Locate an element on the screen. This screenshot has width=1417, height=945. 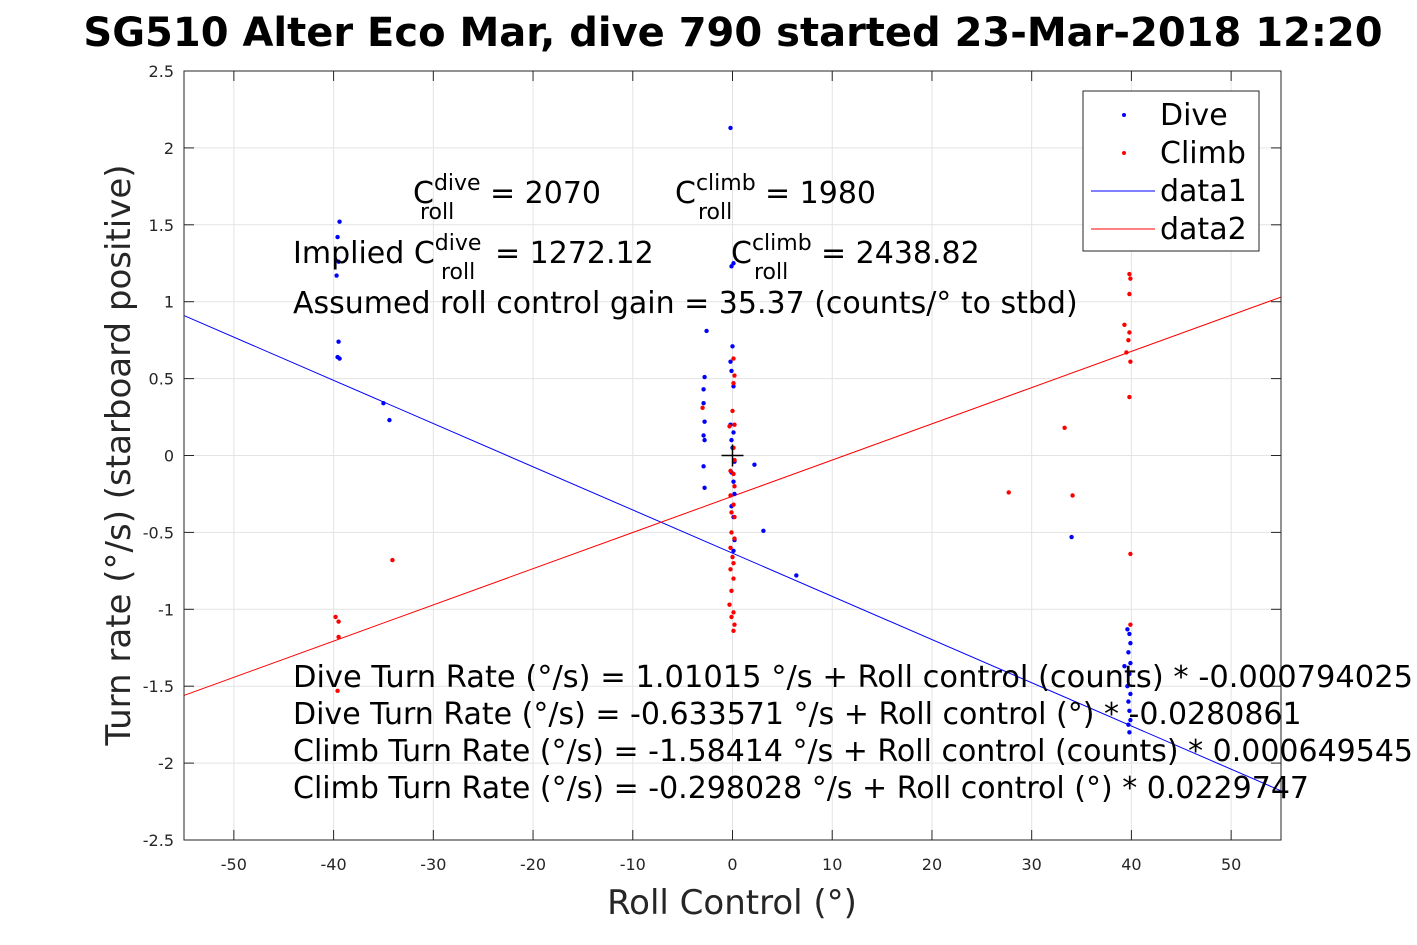
legend-climb-label: Climb is located at coordinates (1203, 153).